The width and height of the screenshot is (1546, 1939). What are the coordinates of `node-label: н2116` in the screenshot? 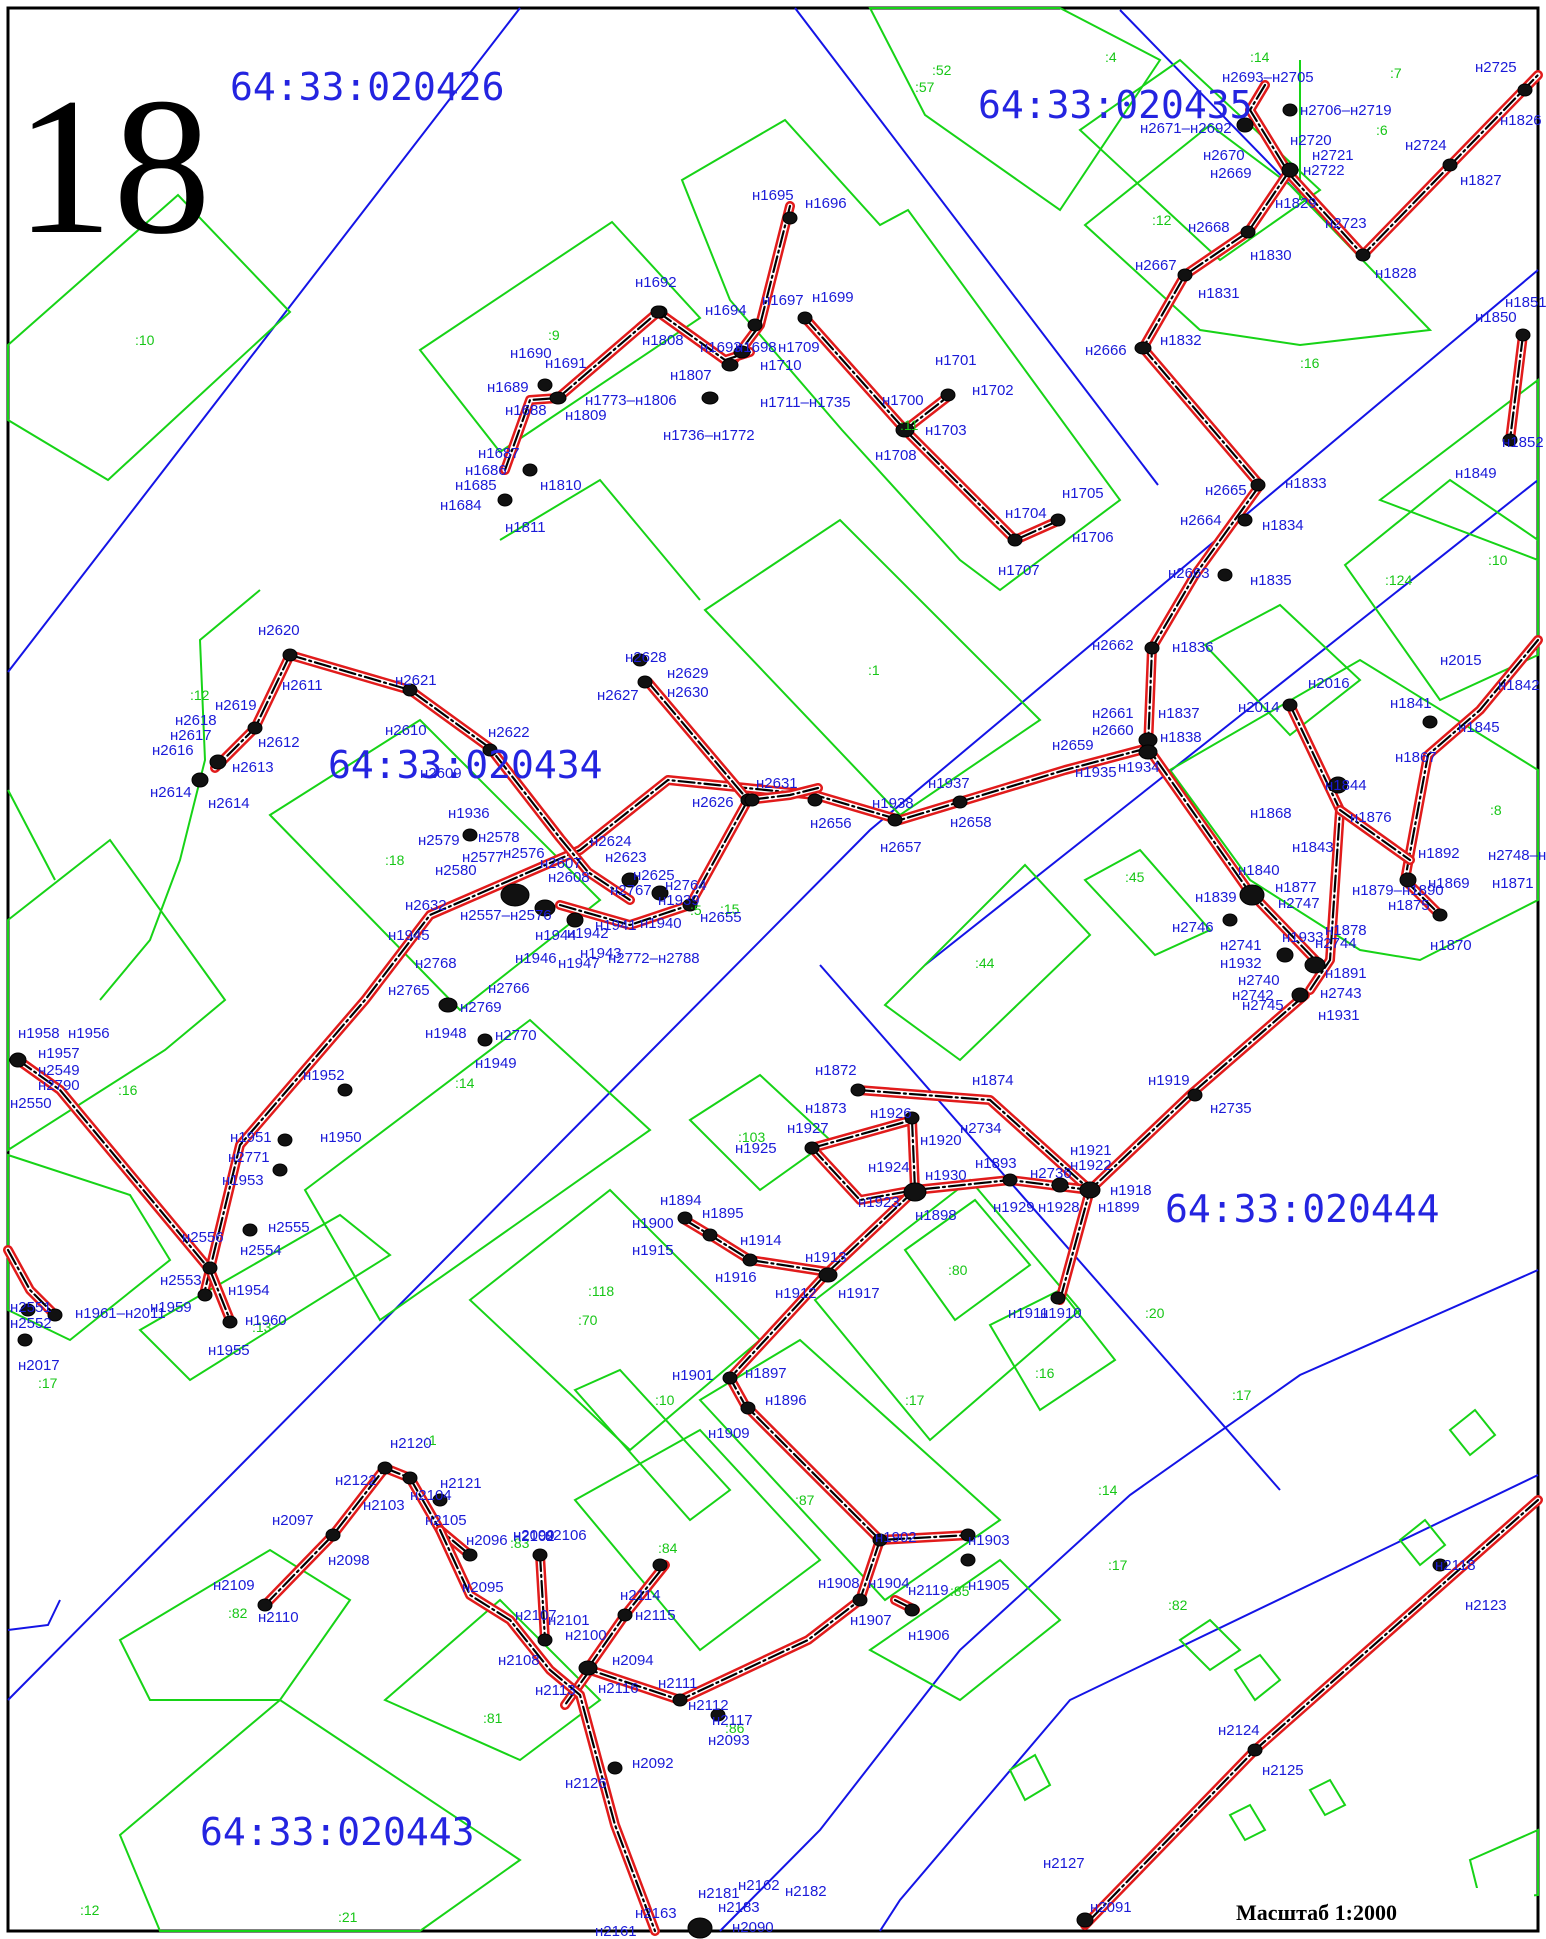 It's located at (618, 1688).